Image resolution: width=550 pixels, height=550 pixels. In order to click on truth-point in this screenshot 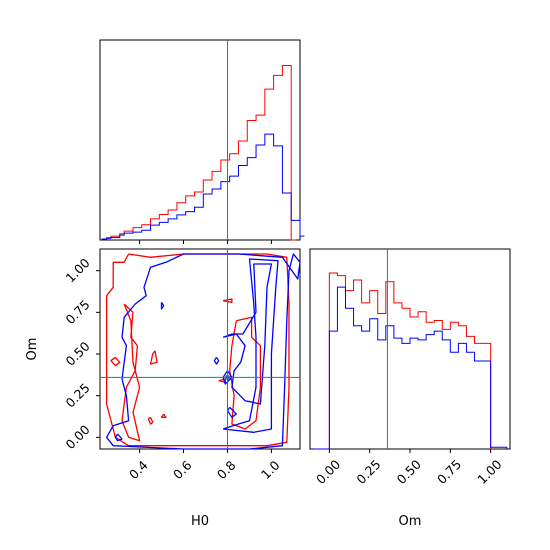, I will do `click(227, 377)`.